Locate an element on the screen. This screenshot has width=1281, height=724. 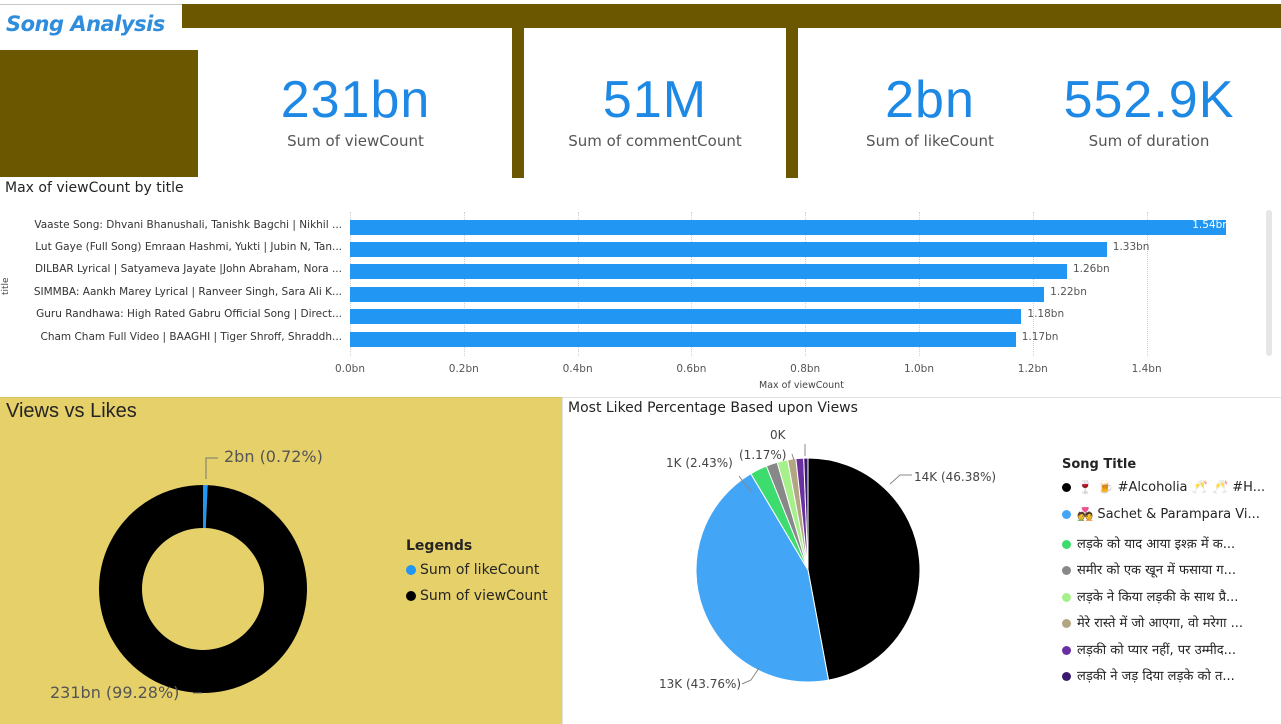
pie-legend-title: Song Title is located at coordinates (1099, 464).